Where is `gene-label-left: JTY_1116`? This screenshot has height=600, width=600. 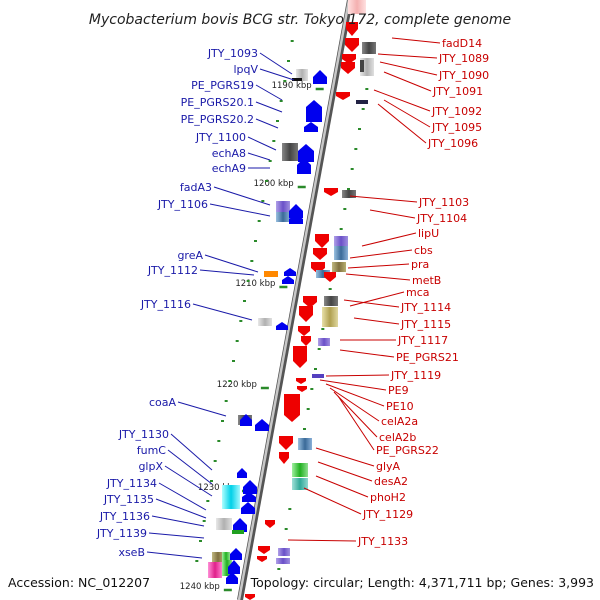
gene-label-left: JTY_1116 is located at coordinates (165, 304).